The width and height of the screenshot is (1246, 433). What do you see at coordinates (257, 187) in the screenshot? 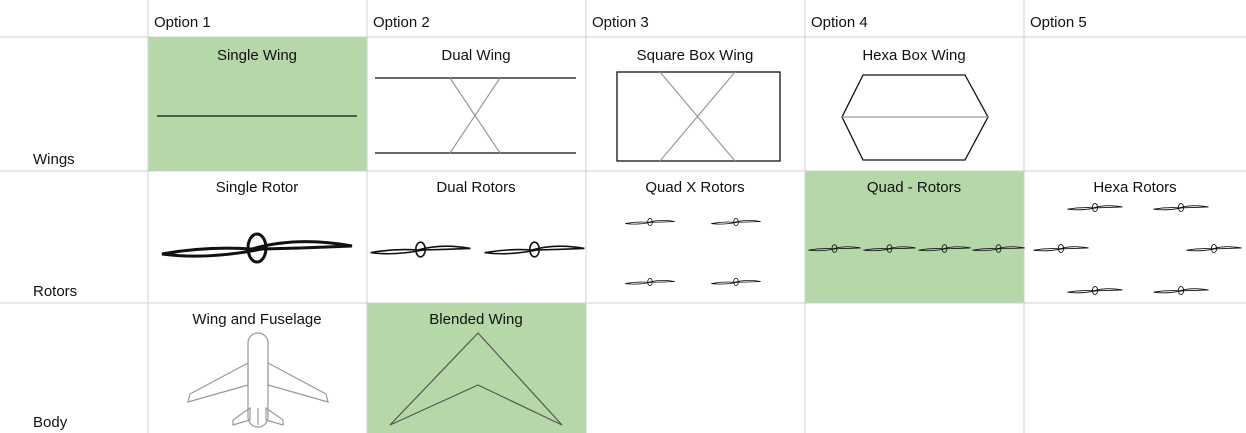
I see `cell-title: Single Rotor` at bounding box center [257, 187].